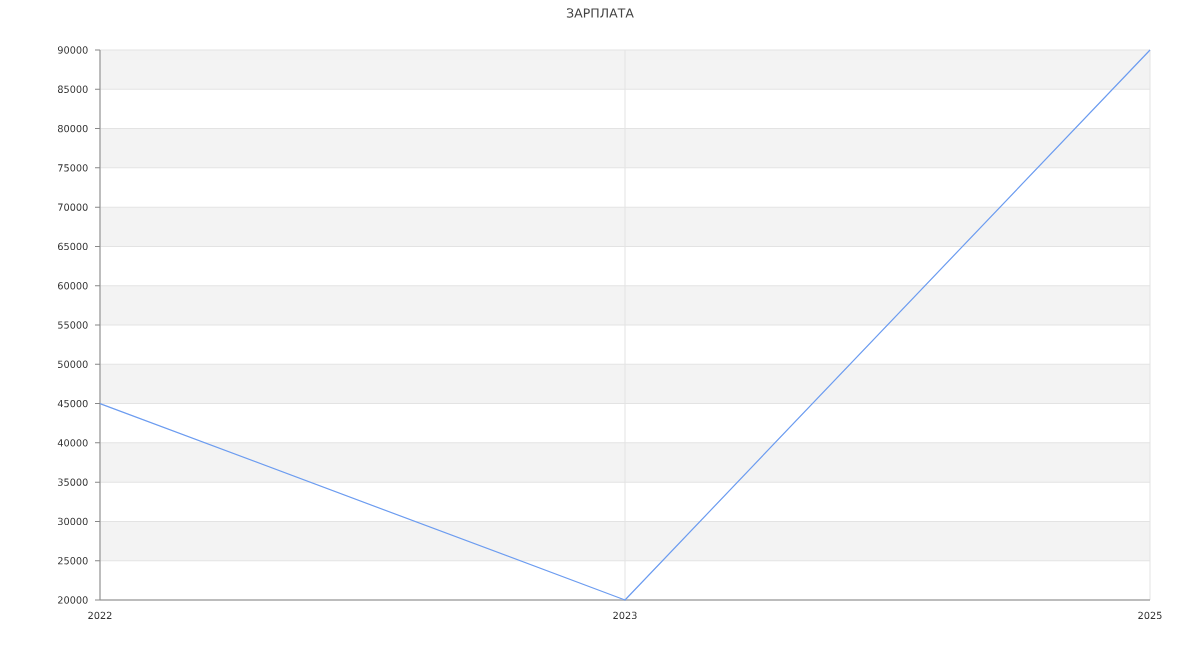 The image size is (1200, 650). I want to click on x-tick-label: 2023, so click(625, 615).